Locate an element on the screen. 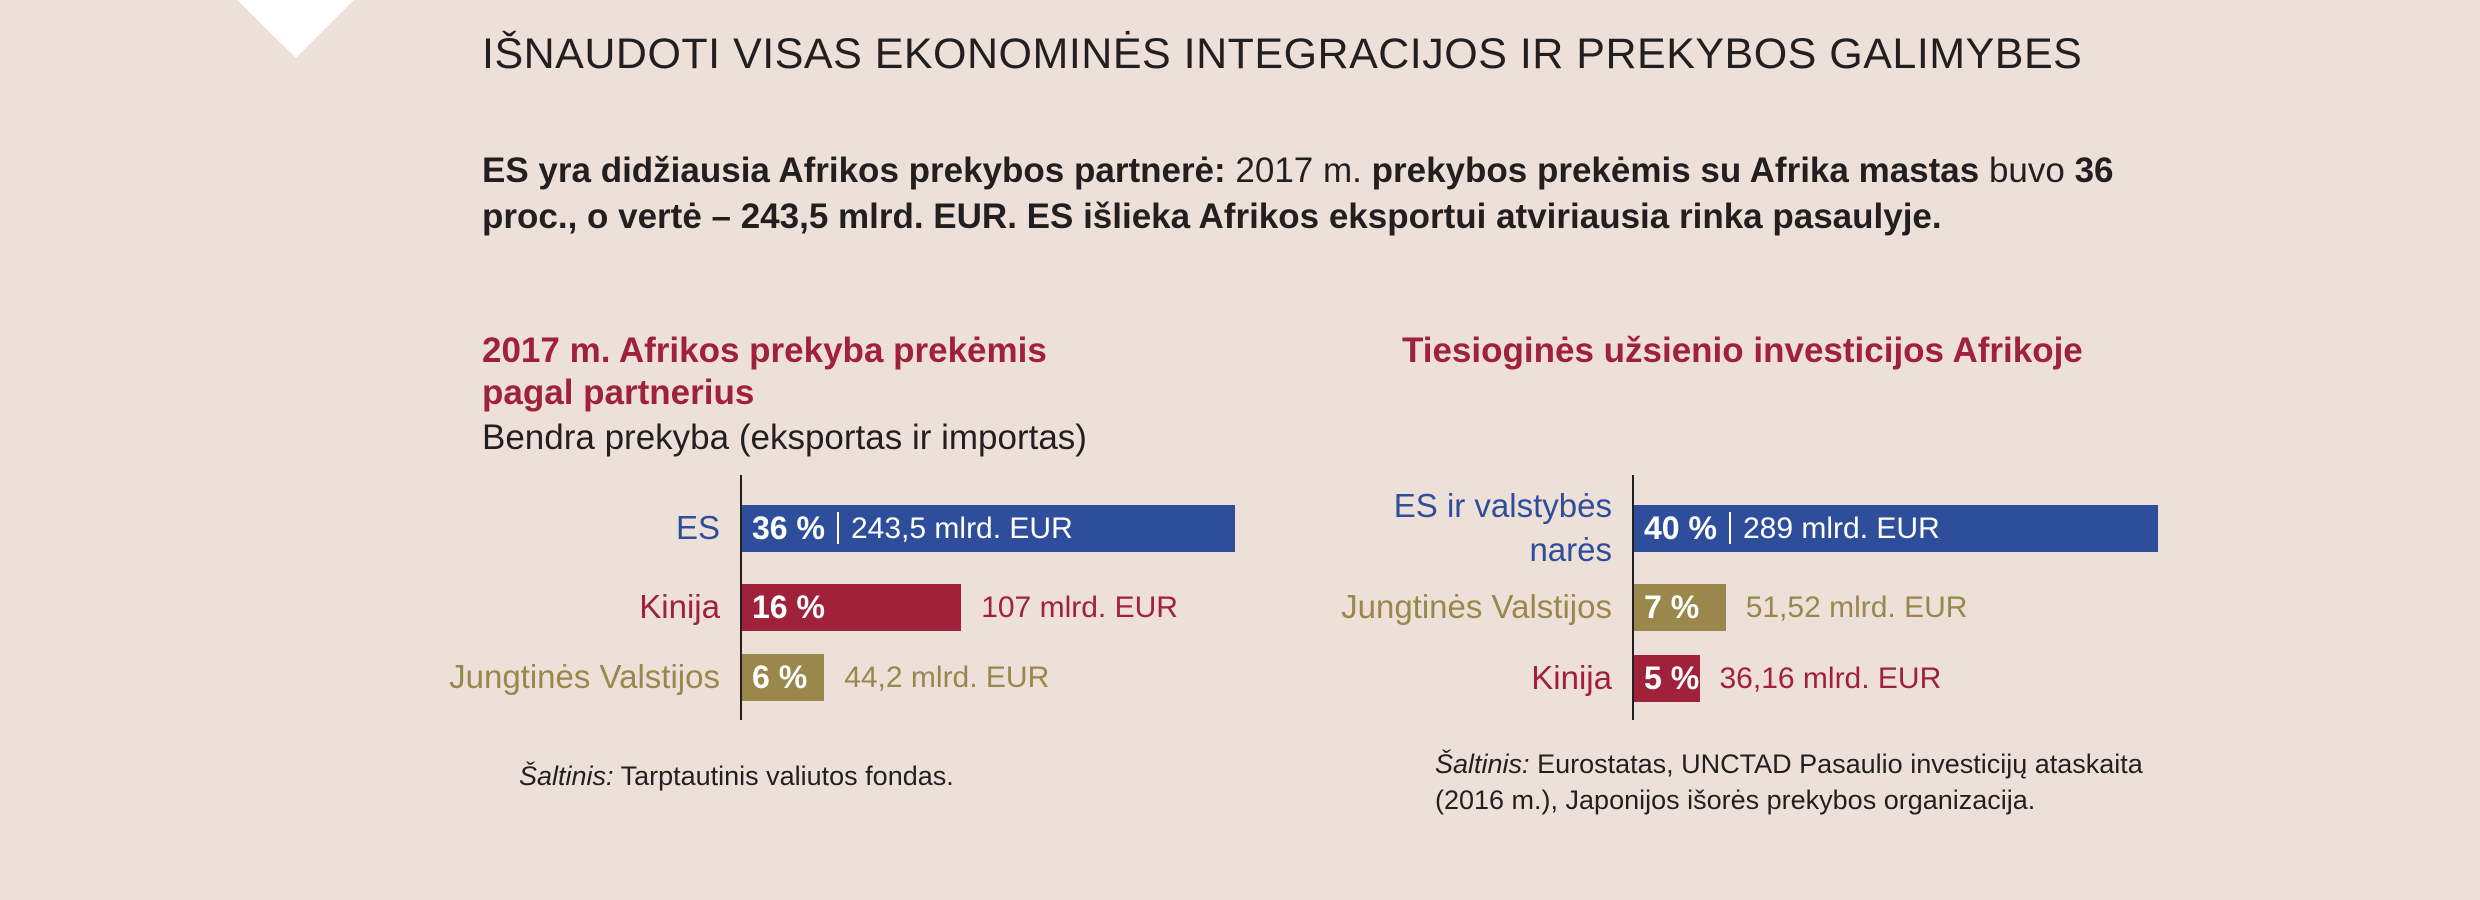 The width and height of the screenshot is (2480, 900). corner-marker is located at coordinates (295, 29).